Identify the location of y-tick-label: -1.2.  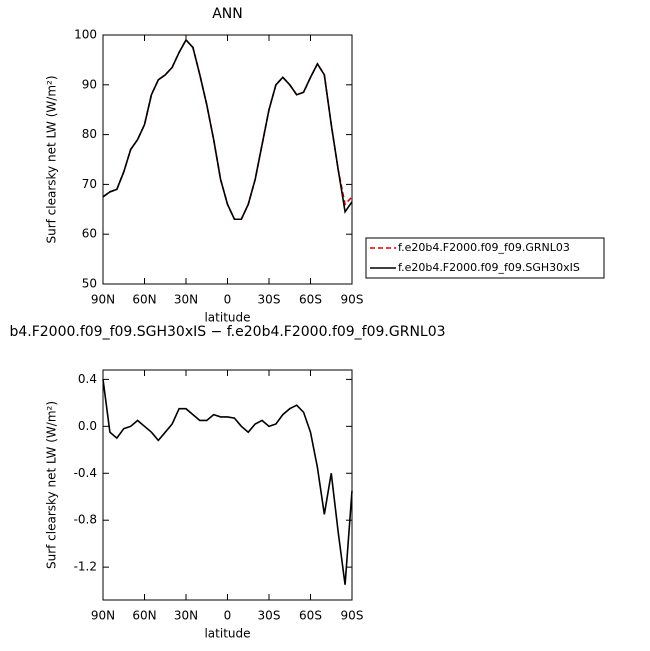
(85, 567).